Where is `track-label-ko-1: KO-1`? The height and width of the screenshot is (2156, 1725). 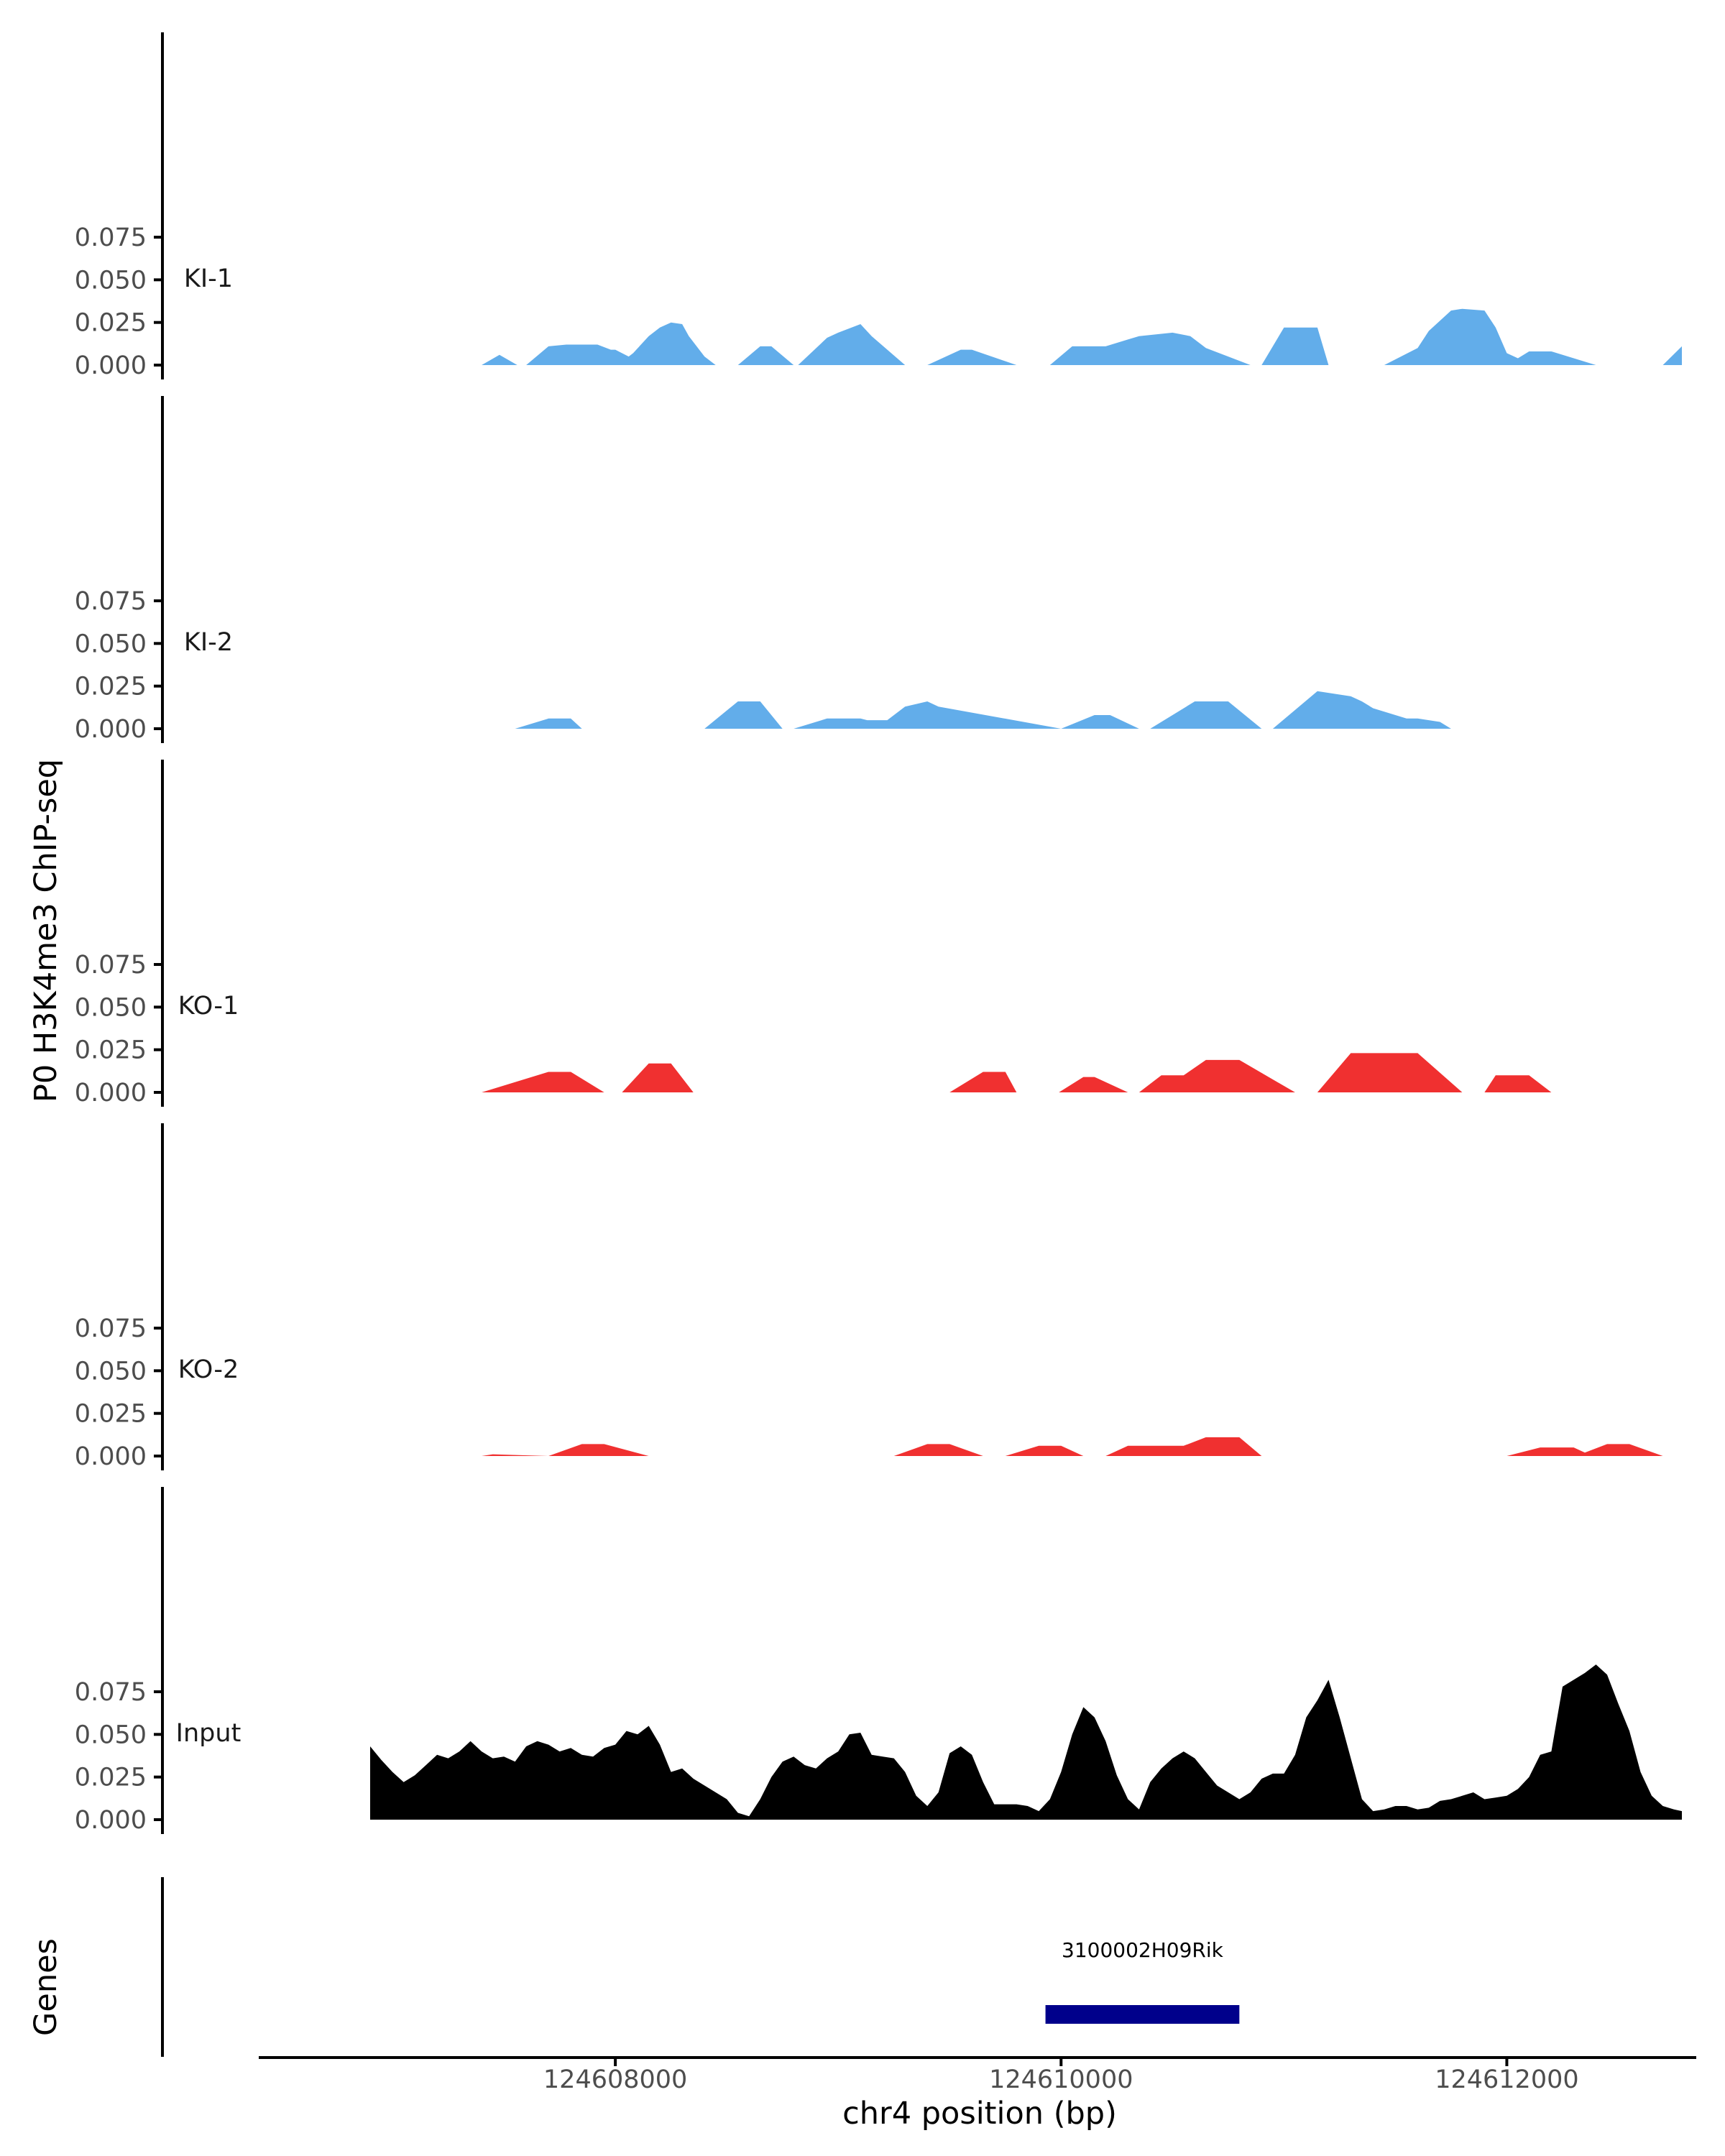
track-label-ko-1: KO-1 is located at coordinates (208, 1007).